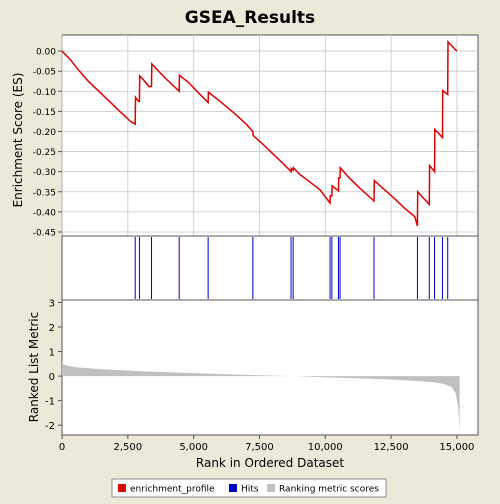 This screenshot has width=500, height=504. What do you see at coordinates (34, 367) in the screenshot?
I see `ranking-y-axis-label: Ranked List Metric` at bounding box center [34, 367].